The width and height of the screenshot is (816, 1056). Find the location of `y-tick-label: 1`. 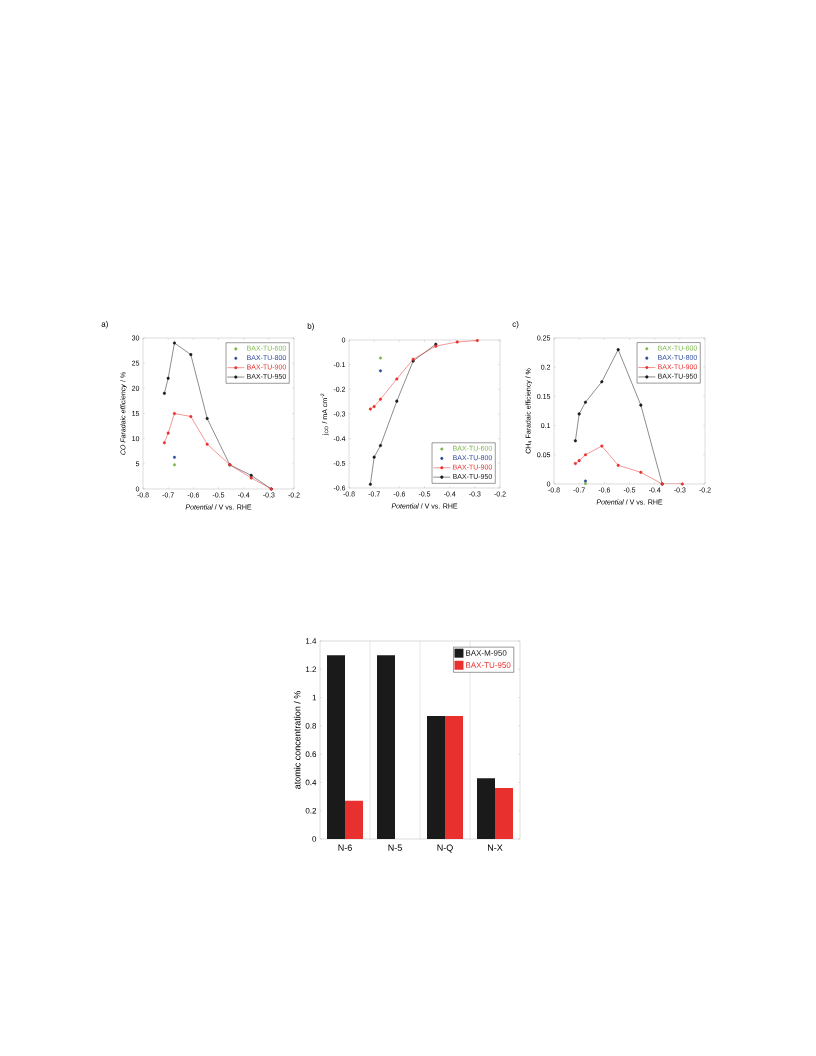

y-tick-label: 1 is located at coordinates (314, 697).